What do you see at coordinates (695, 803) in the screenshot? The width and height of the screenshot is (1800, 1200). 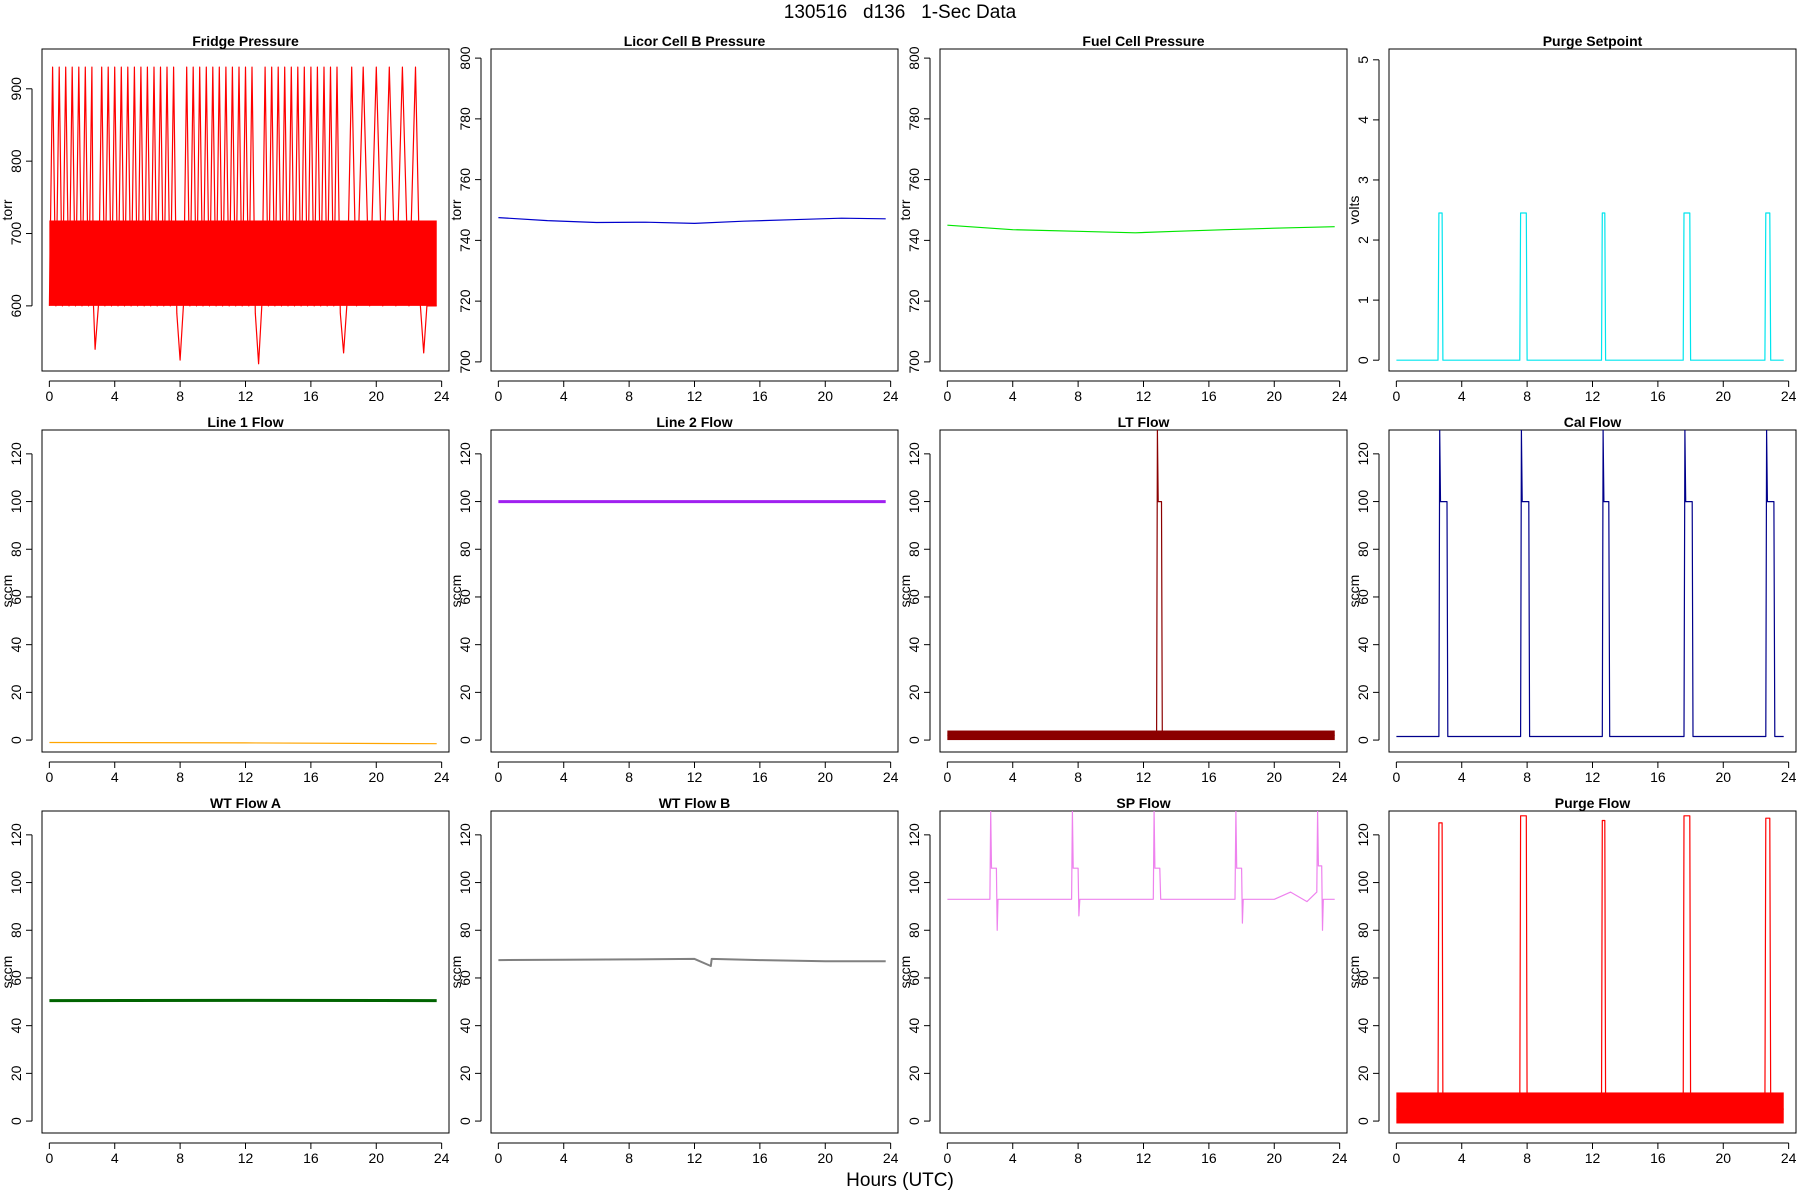 I see `chart-title: WT Flow B` at bounding box center [695, 803].